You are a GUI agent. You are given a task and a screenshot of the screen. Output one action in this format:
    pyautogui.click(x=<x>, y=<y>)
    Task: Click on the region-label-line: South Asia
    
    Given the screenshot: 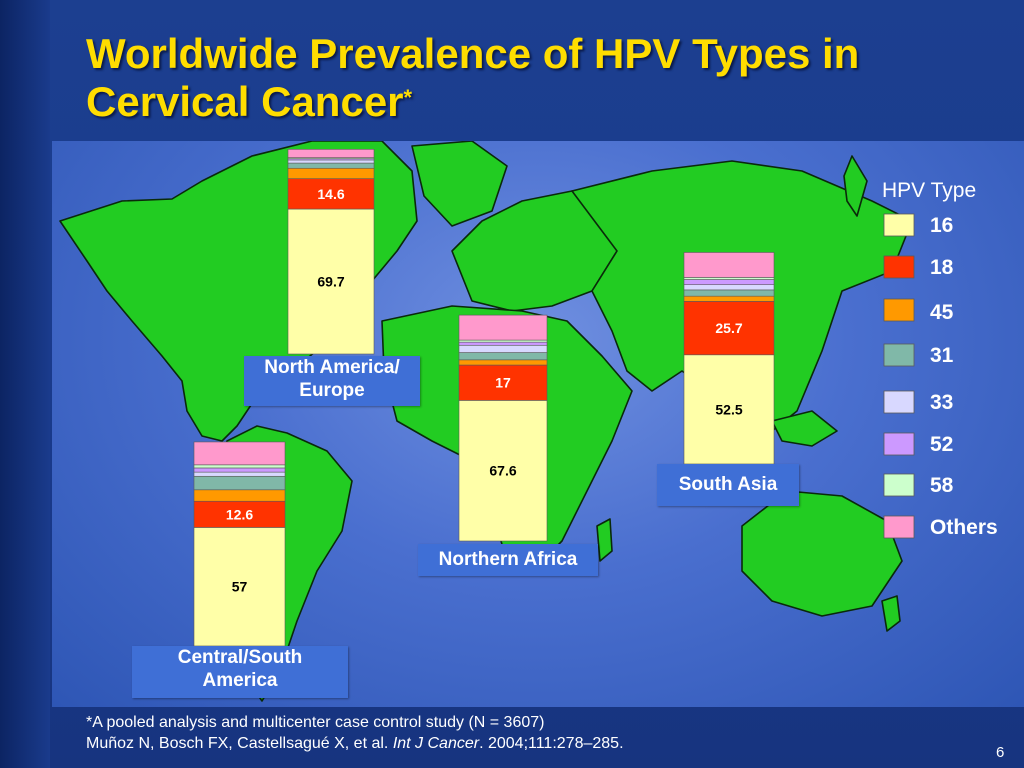 What is the action you would take?
    pyautogui.click(x=728, y=484)
    